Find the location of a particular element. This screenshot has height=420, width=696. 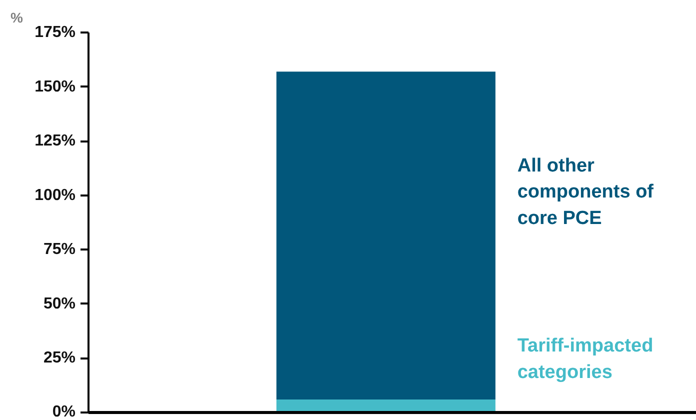

y-tick-label: 50% is located at coordinates (59, 303).